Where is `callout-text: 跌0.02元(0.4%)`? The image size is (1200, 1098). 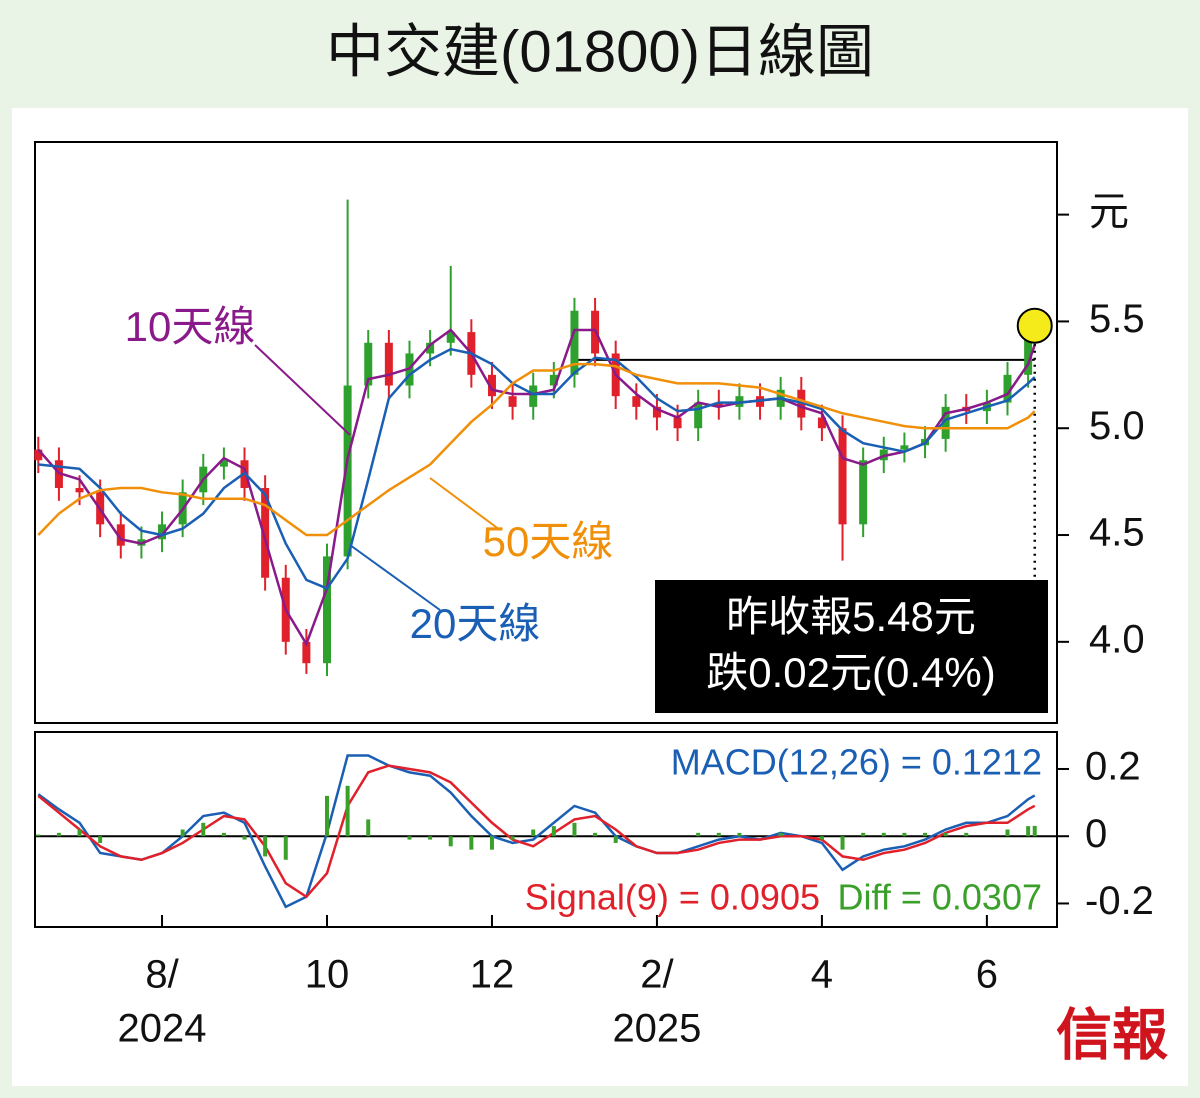 callout-text: 跌0.02元(0.4%) is located at coordinates (850, 672).